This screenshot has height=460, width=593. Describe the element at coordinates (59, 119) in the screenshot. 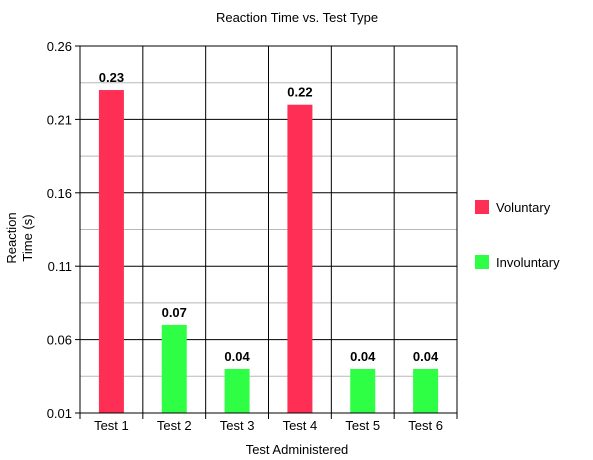

I see `y-tick-label: 0.21` at that location.